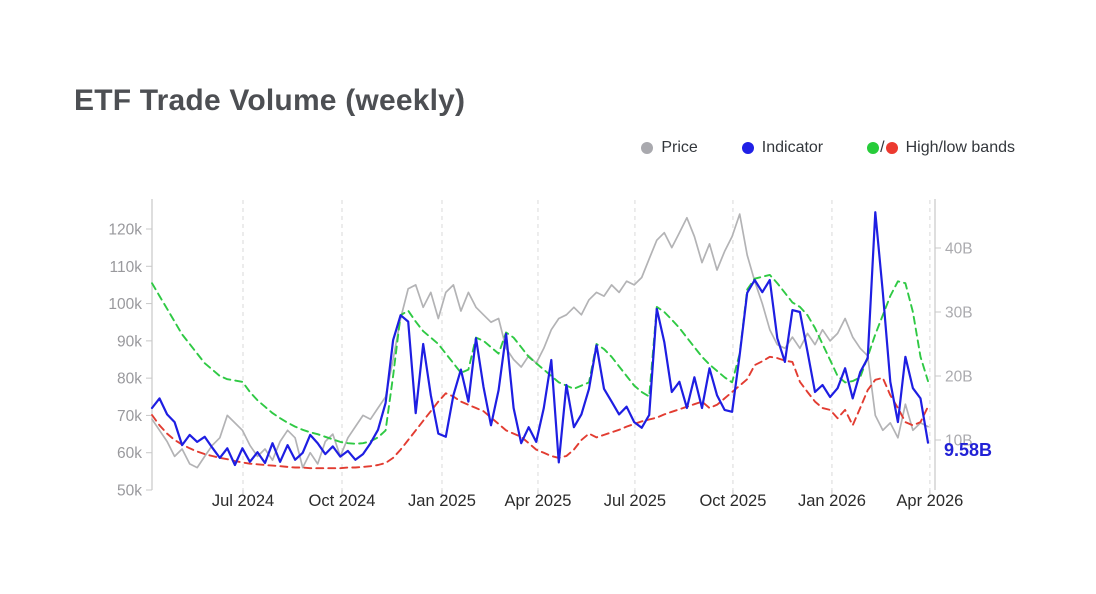  What do you see at coordinates (732, 501) in the screenshot?
I see `x-tick-label: Oct 2025` at bounding box center [732, 501].